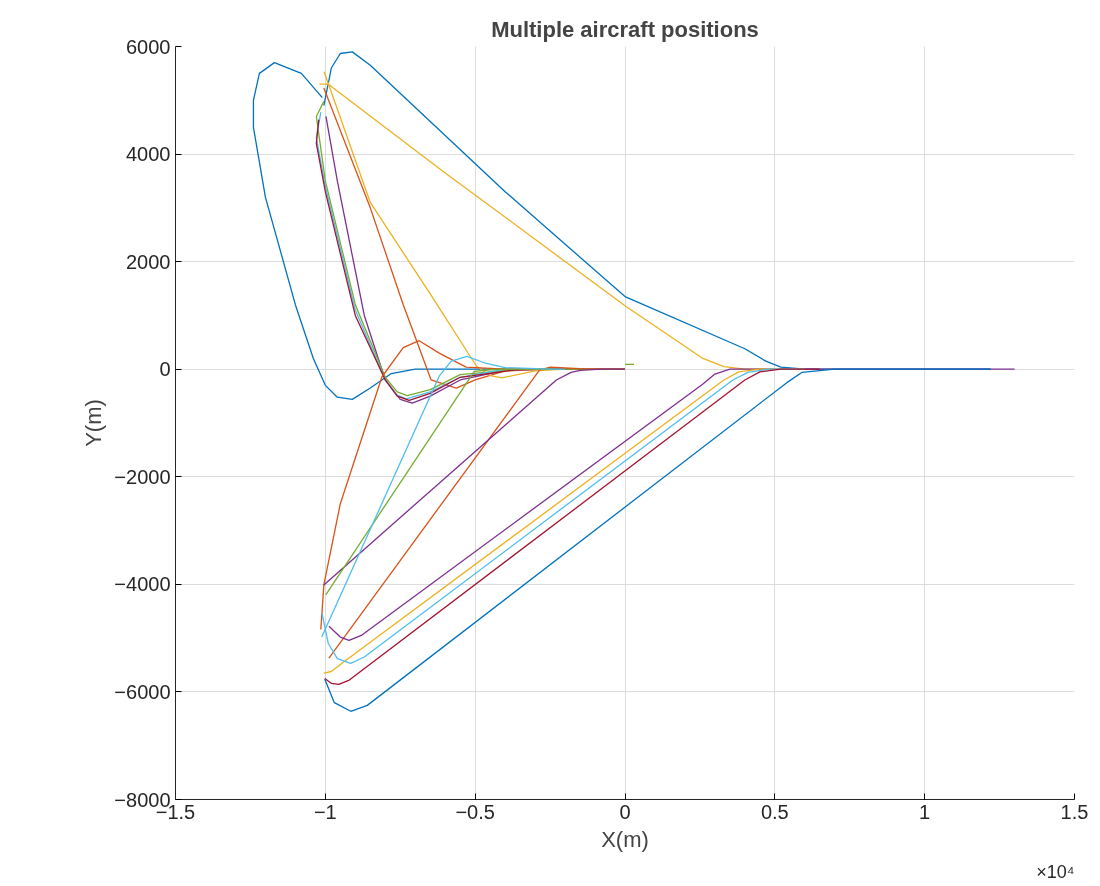 The image size is (1100, 886). I want to click on x-tick-label: −1, so click(325, 811).